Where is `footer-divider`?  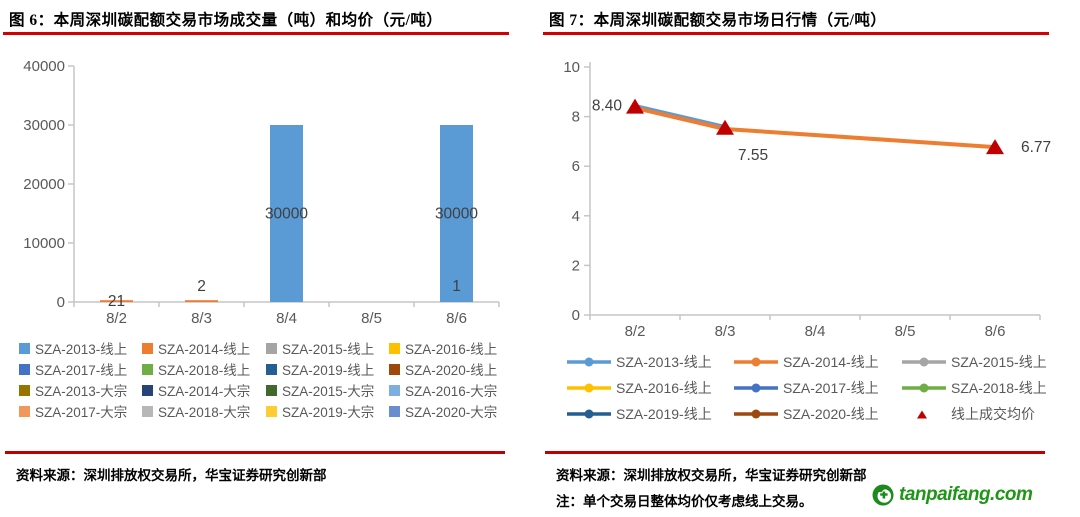
footer-divider is located at coordinates (795, 452).